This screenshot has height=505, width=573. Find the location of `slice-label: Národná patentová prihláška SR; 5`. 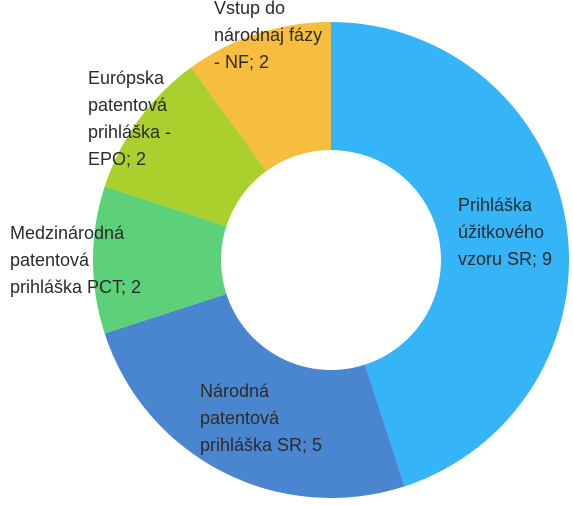

slice-label: Národná patentová prihláška SR; 5 is located at coordinates (261, 418).